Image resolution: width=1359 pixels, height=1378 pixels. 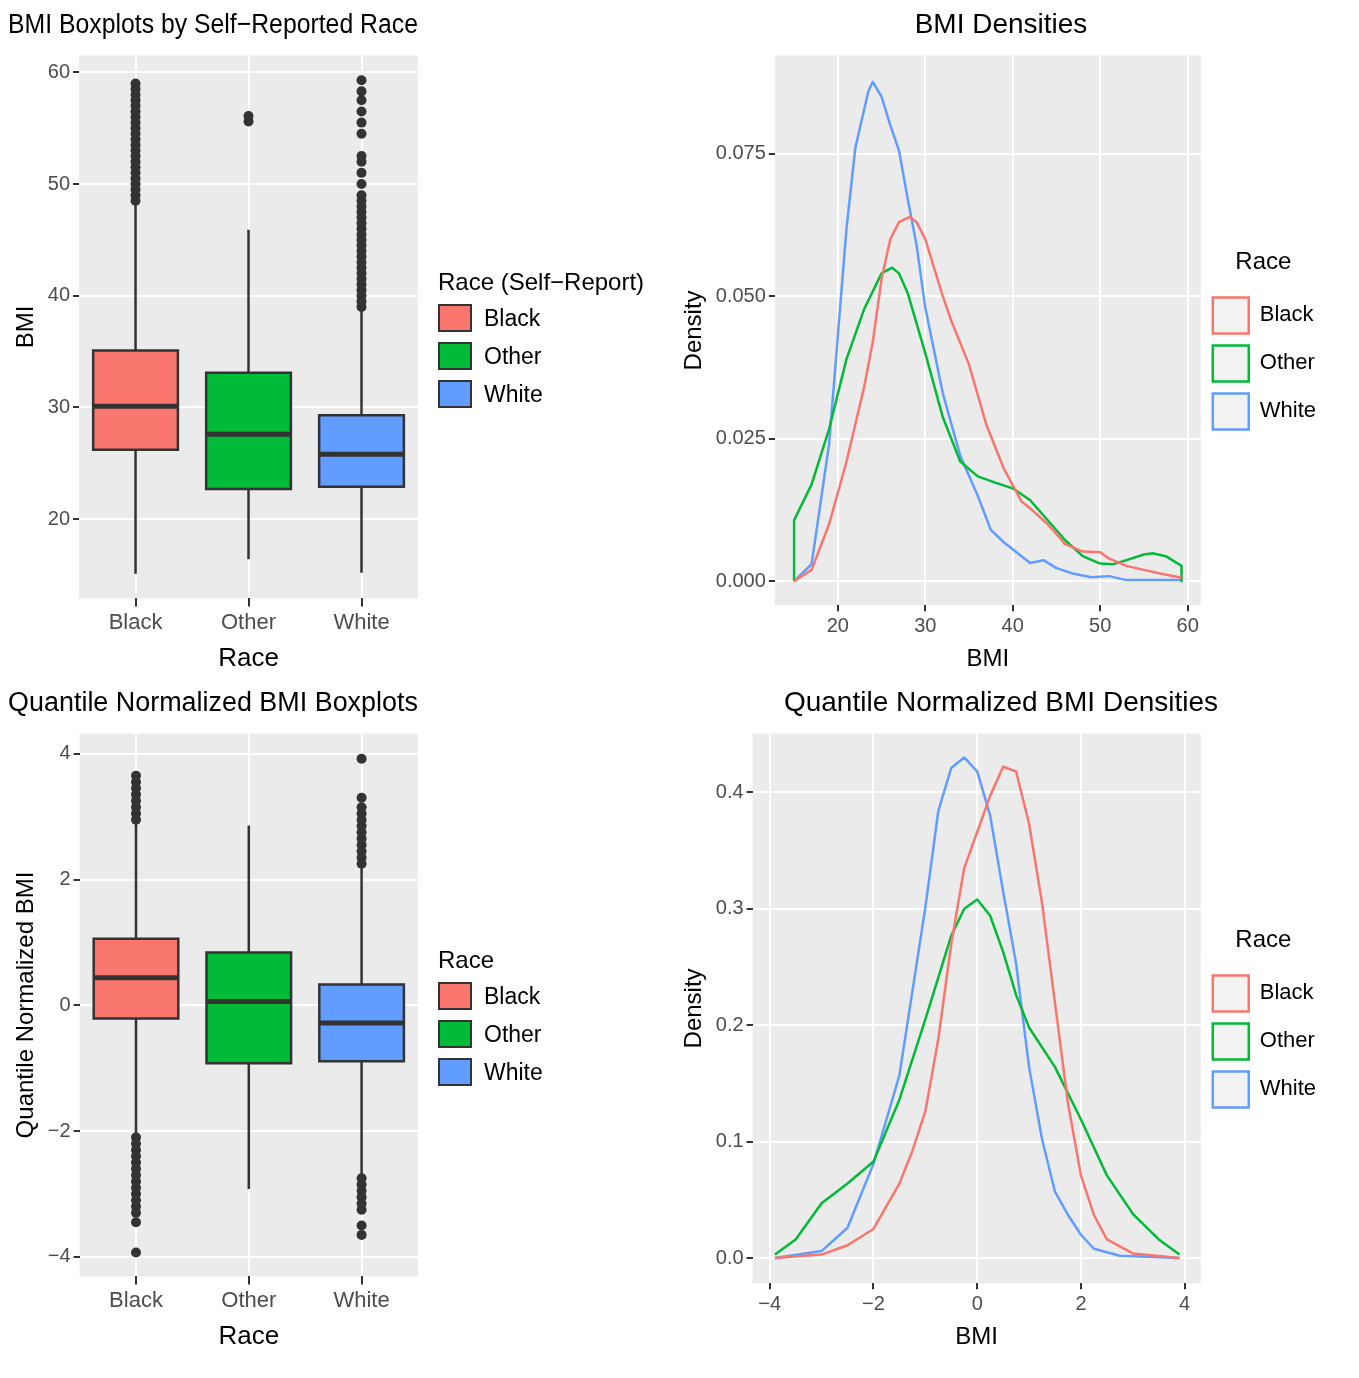 What do you see at coordinates (977, 1302) in the screenshot?
I see `x-tick-label: 0` at bounding box center [977, 1302].